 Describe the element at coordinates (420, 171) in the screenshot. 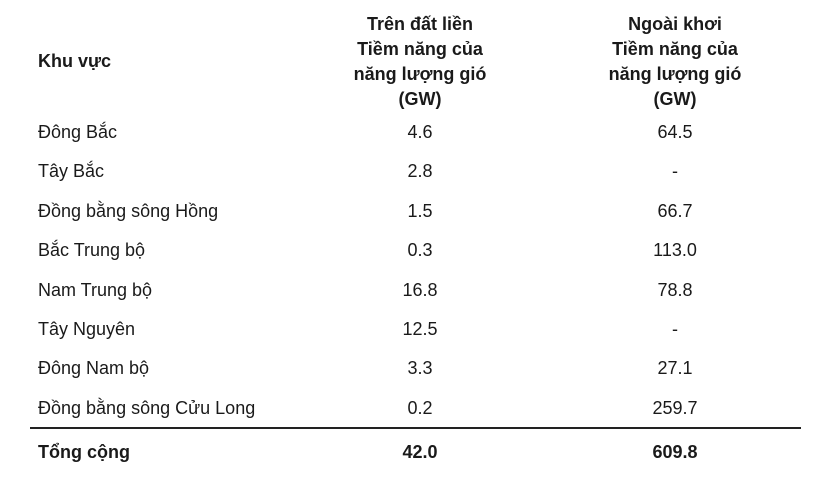

I see `value-cell: 2.8` at that location.